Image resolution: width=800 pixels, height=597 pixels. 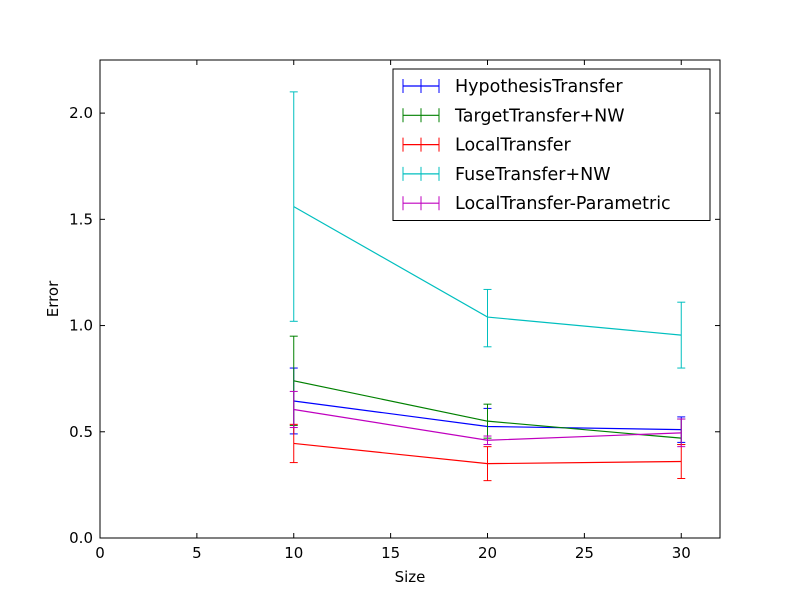 I want to click on legend-label: HypothesisTransfer, so click(x=539, y=87).